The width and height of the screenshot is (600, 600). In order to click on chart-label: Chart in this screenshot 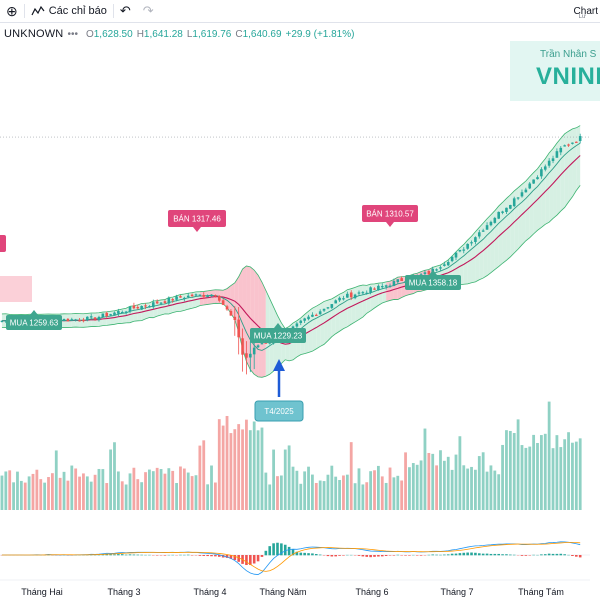, I will do `click(585, 11)`.